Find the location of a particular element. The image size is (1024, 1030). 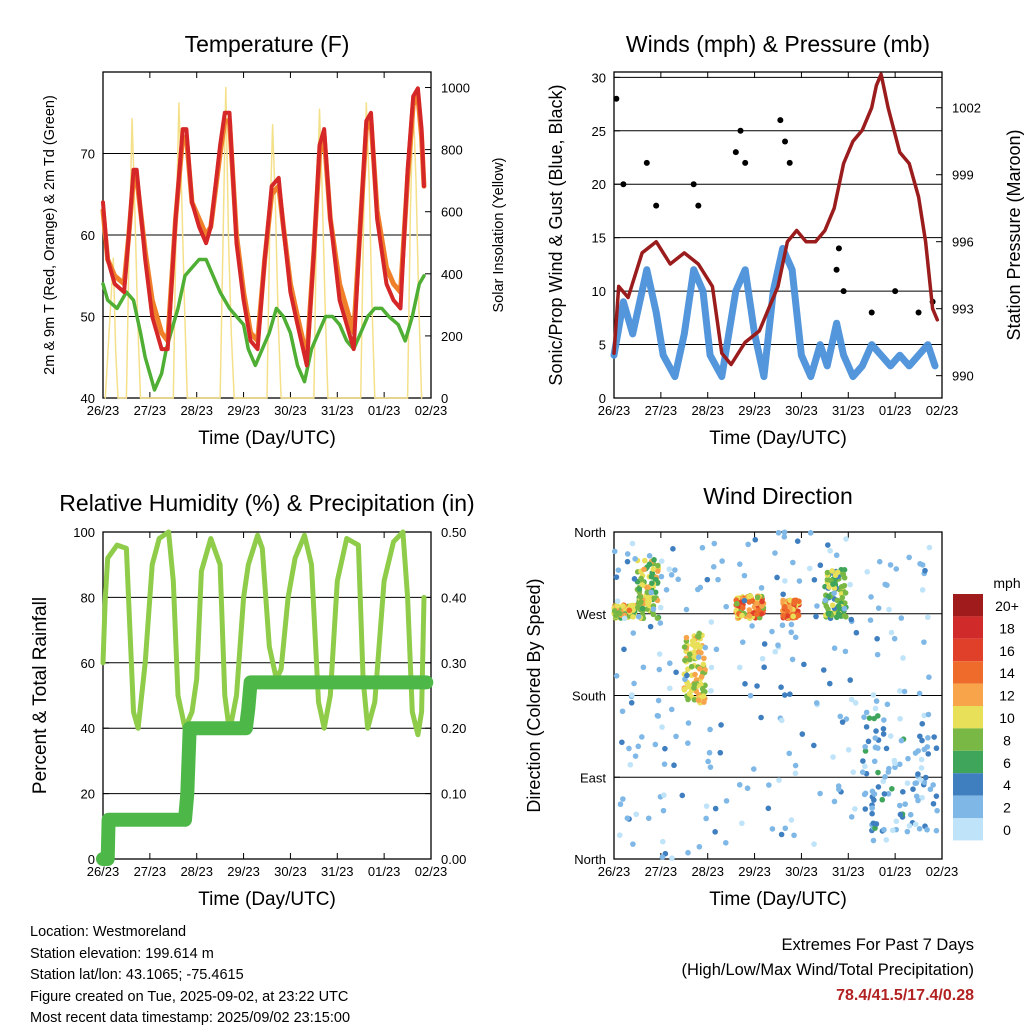

temperature-y2tick-label: 200 is located at coordinates (452, 336).